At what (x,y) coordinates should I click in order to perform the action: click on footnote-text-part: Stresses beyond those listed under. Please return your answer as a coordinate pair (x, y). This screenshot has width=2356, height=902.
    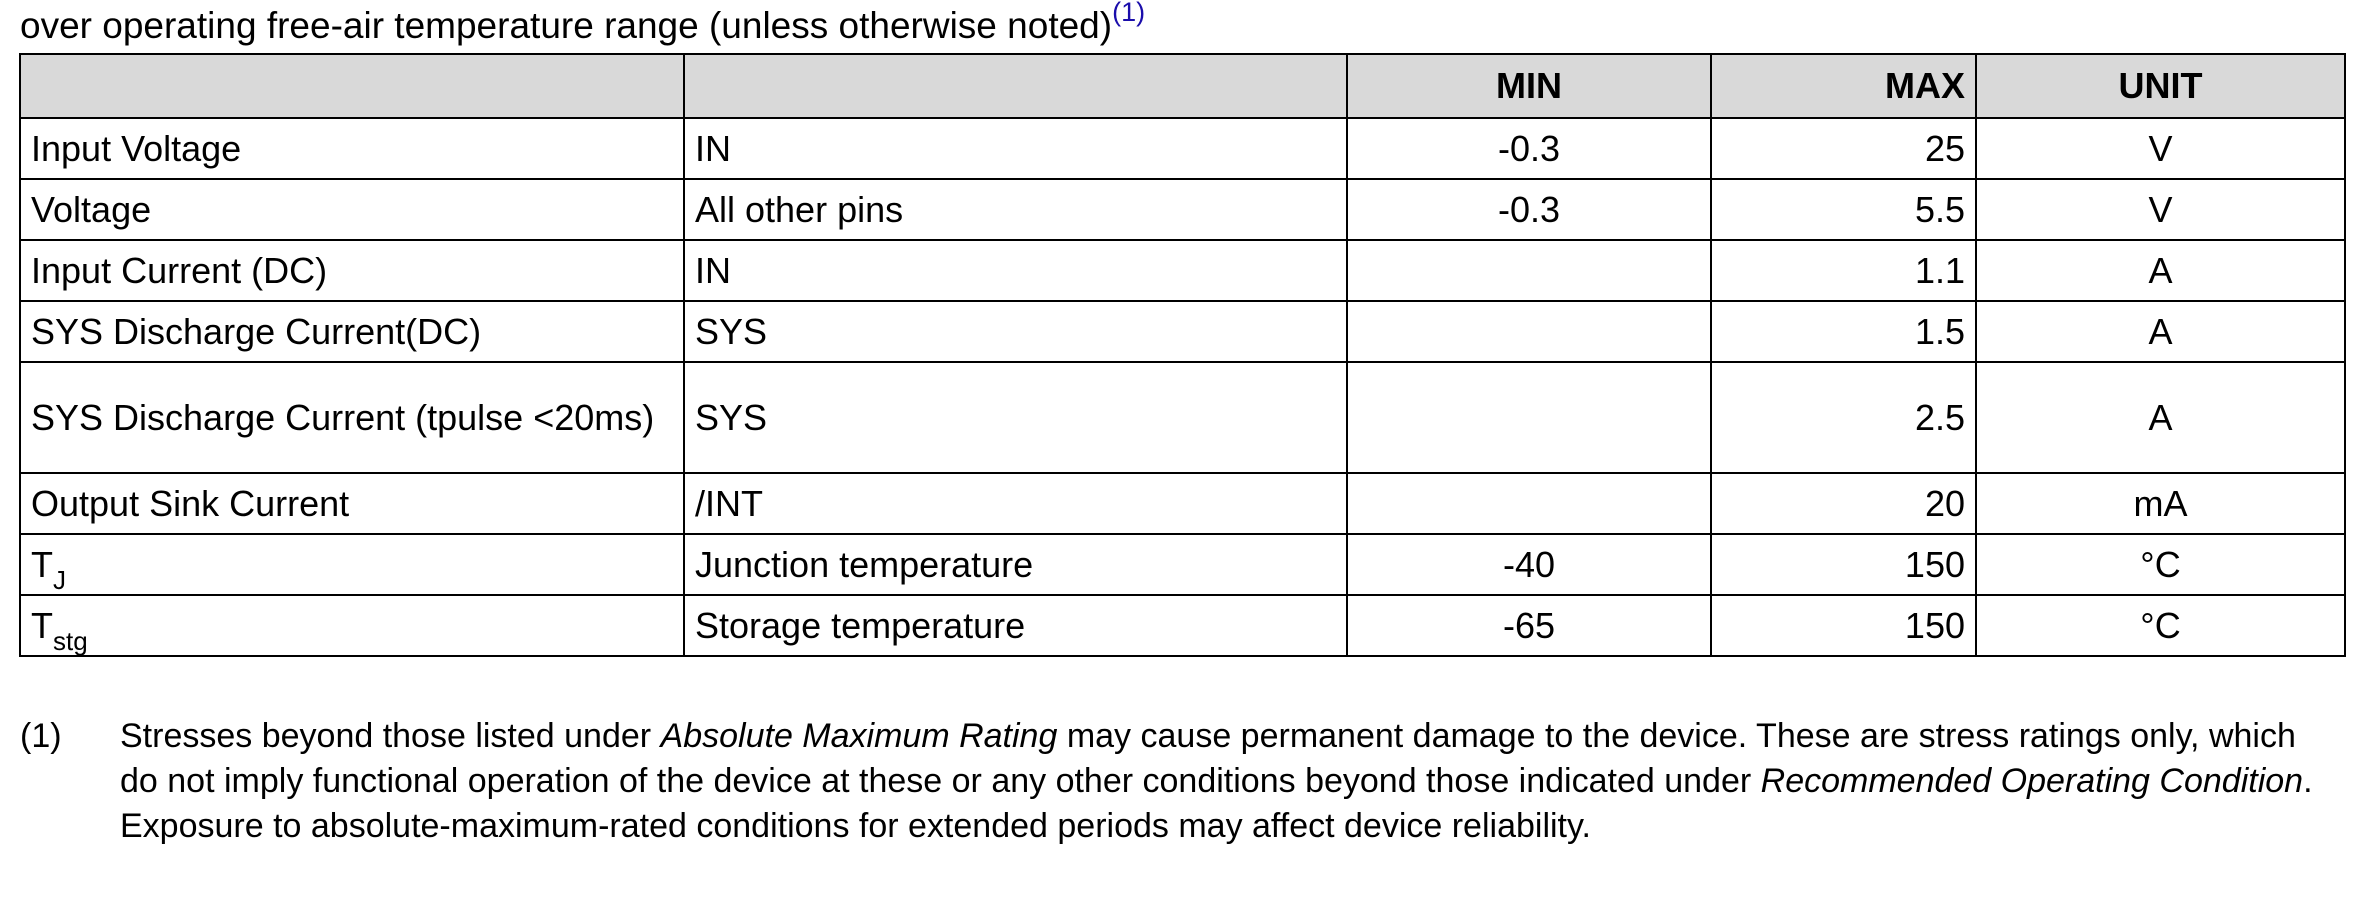
    Looking at the image, I should click on (390, 736).